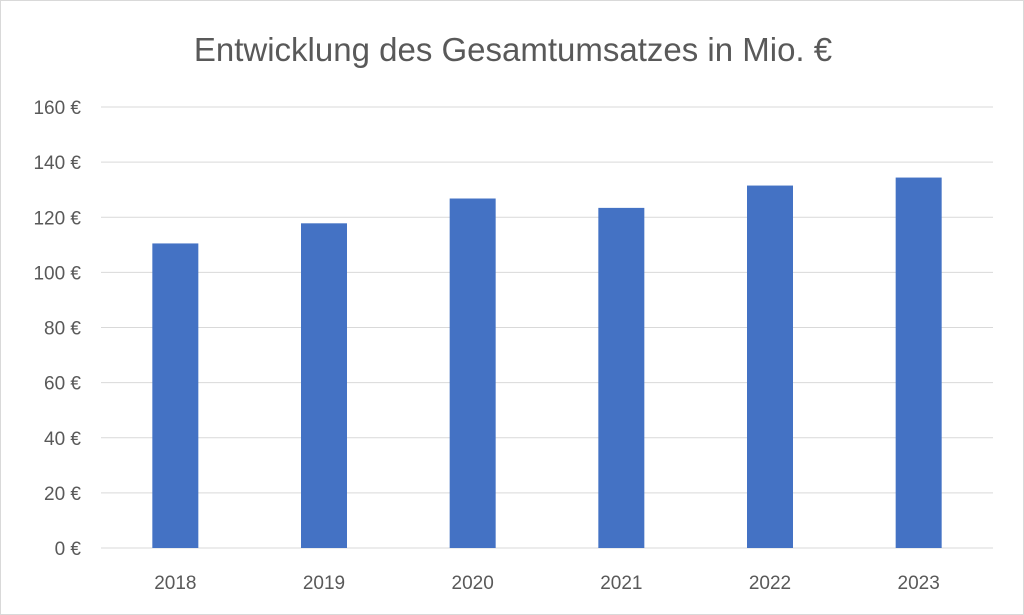 The image size is (1024, 615). Describe the element at coordinates (57, 273) in the screenshot. I see `y-tick-label-100: 100 €` at that location.